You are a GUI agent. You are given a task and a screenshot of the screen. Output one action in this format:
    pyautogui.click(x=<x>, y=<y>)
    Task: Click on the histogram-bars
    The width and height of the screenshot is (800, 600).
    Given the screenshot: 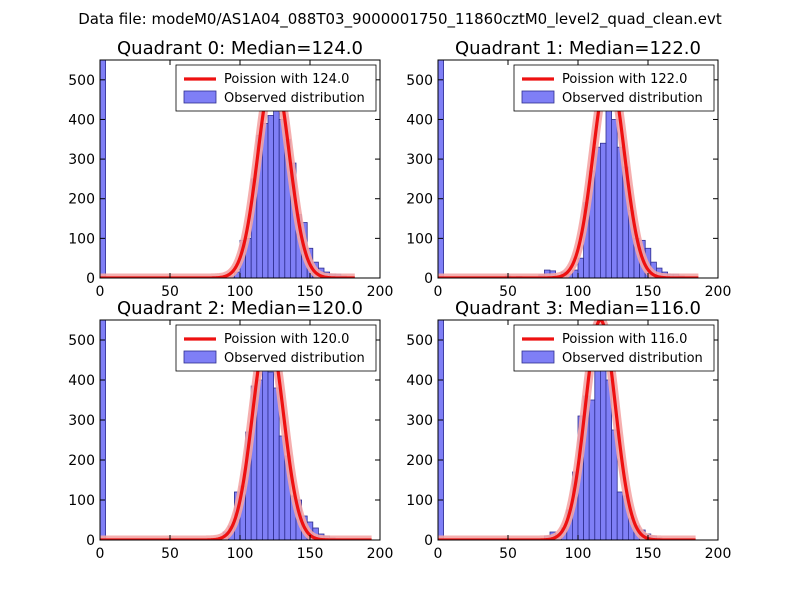 What is the action you would take?
    pyautogui.click(x=221, y=430)
    